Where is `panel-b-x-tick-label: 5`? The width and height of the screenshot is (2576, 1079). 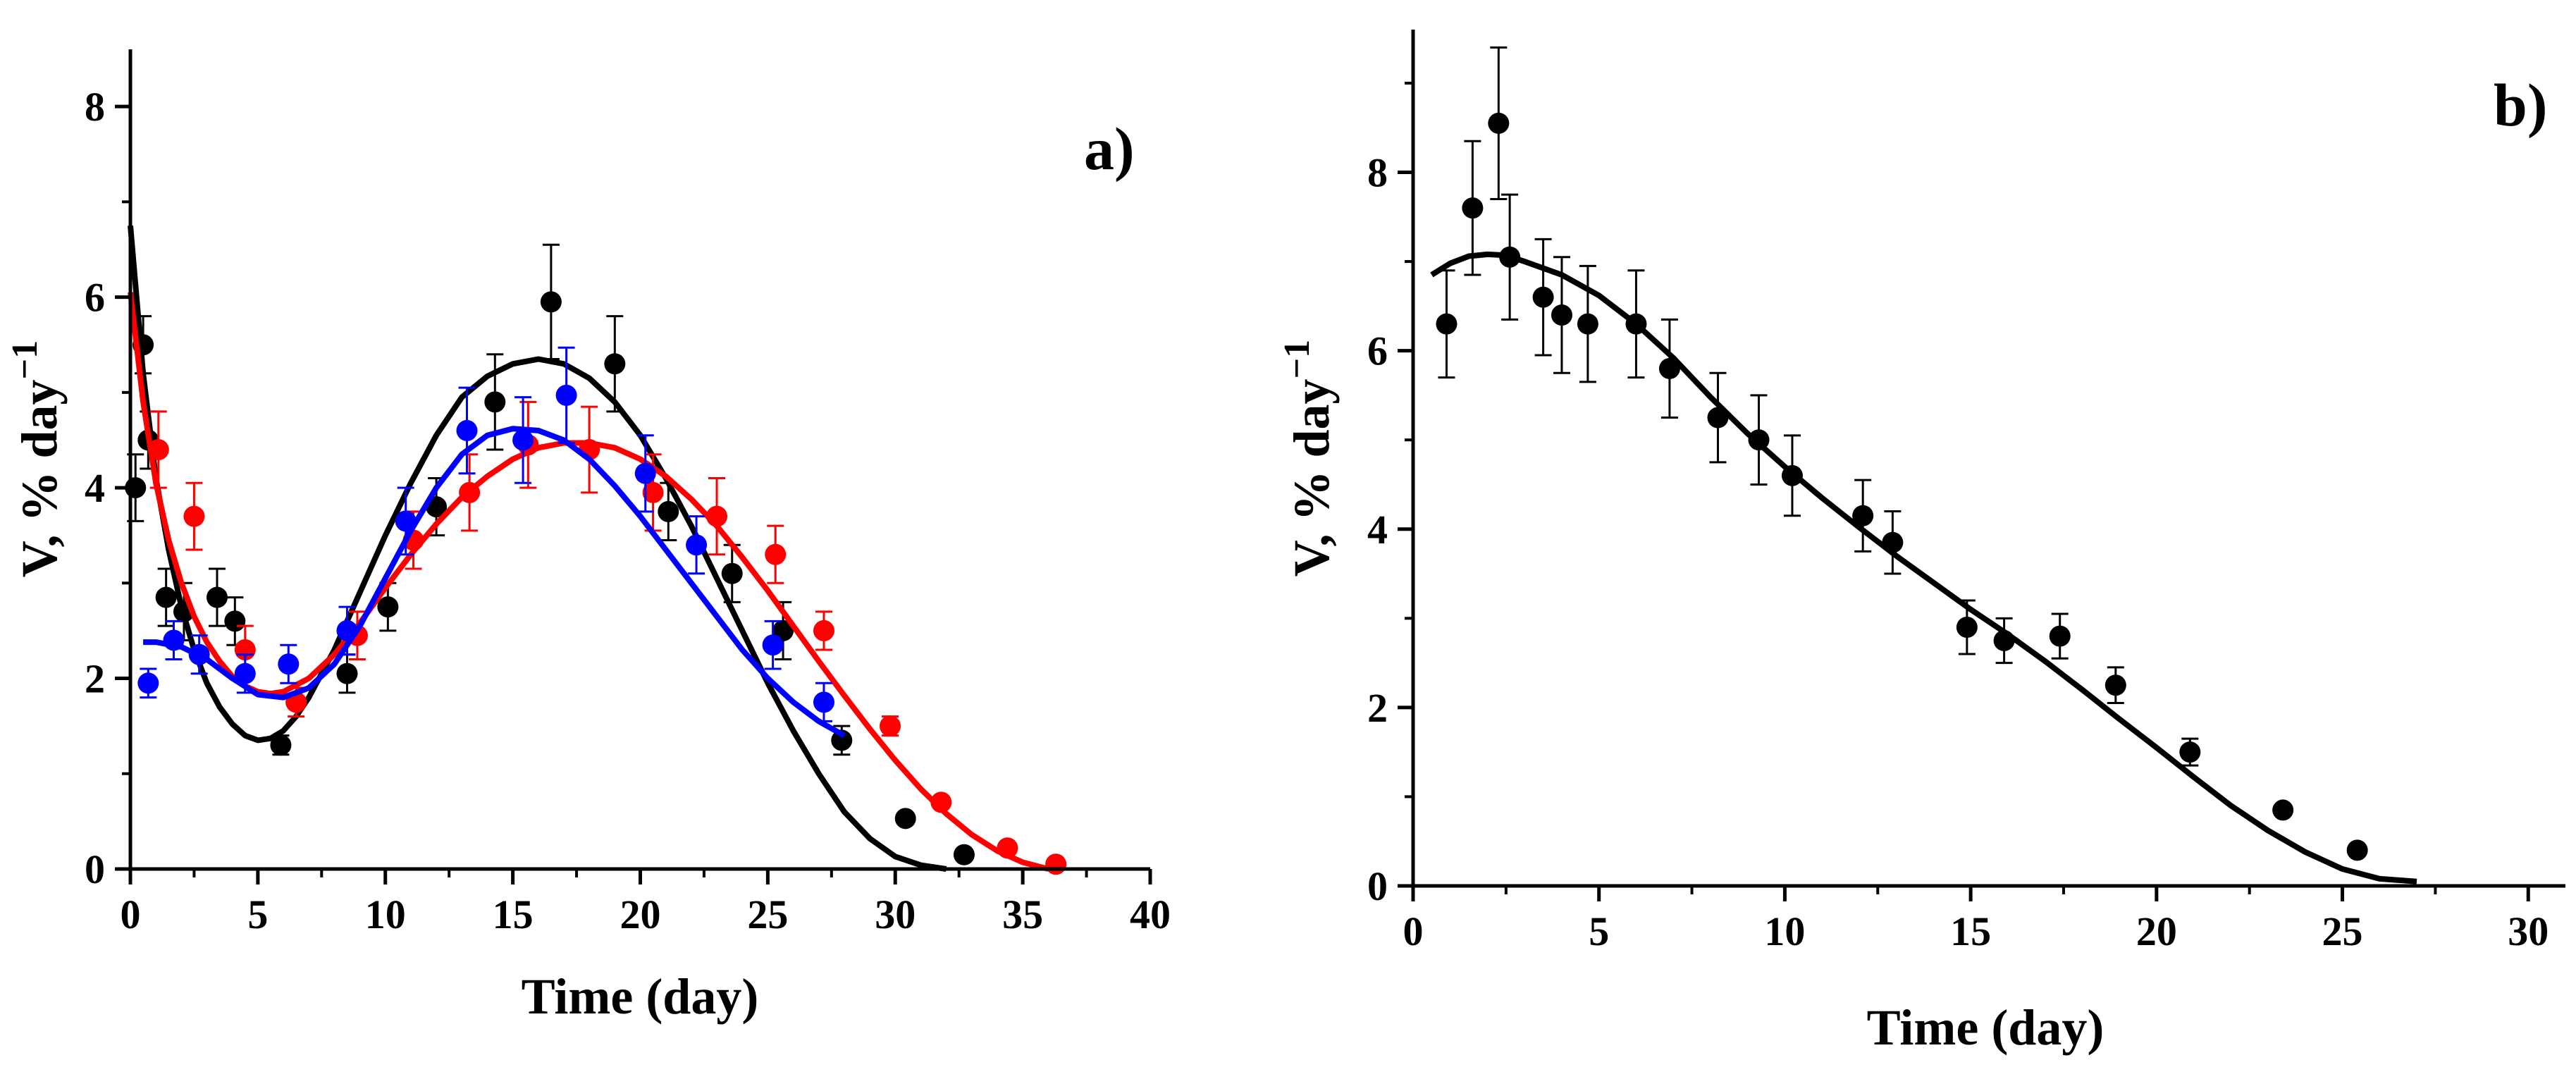 panel-b-x-tick-label: 5 is located at coordinates (1599, 931).